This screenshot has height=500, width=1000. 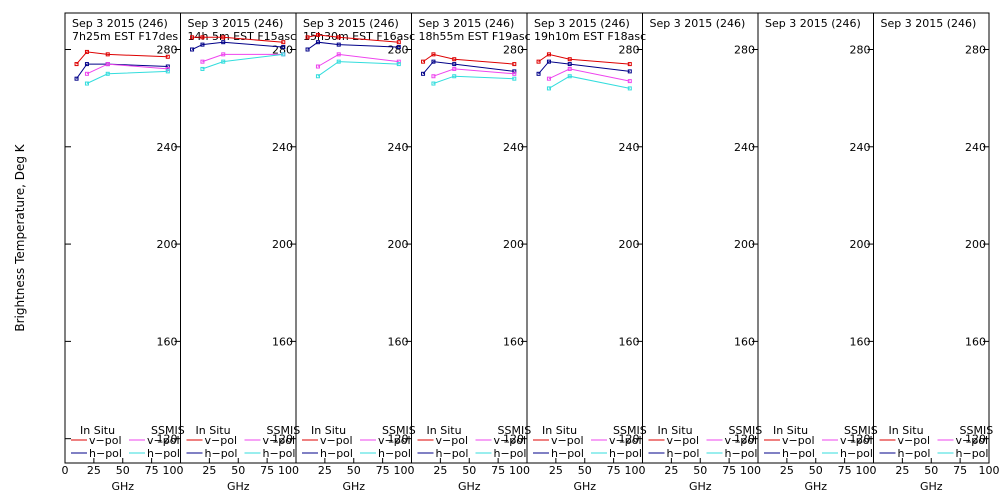 I want to click on y-axis-label: Brightness Temperature, Deg K, so click(x=20, y=237).